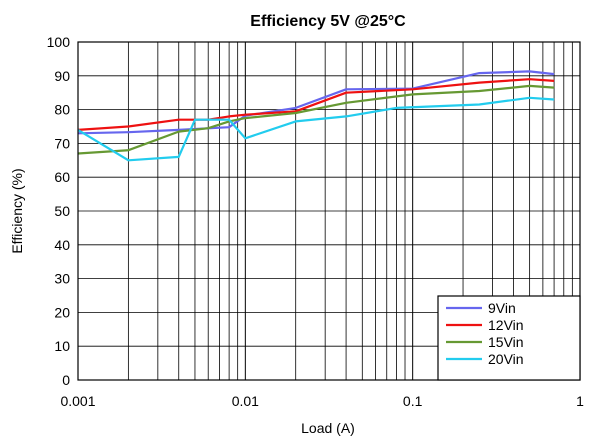 This screenshot has width=600, height=444. I want to click on y-tick-labels: 0 10 20 30 40 50 60 70 80 90 100, so click(59, 211).